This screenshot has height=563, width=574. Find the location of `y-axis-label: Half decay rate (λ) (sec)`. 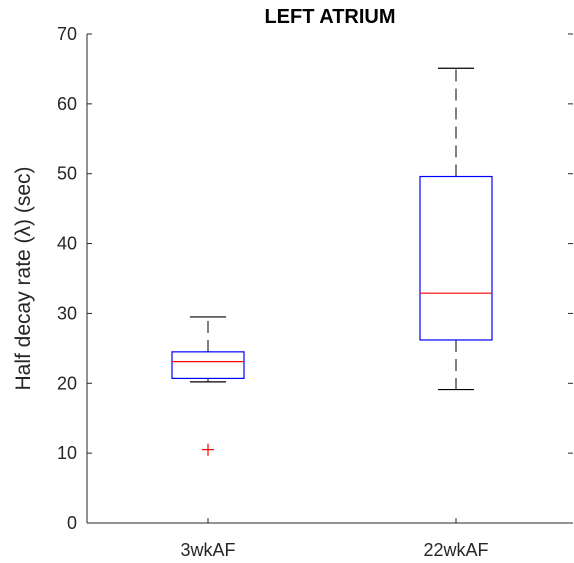

y-axis-label: Half decay rate (λ) (sec) is located at coordinates (23, 278).